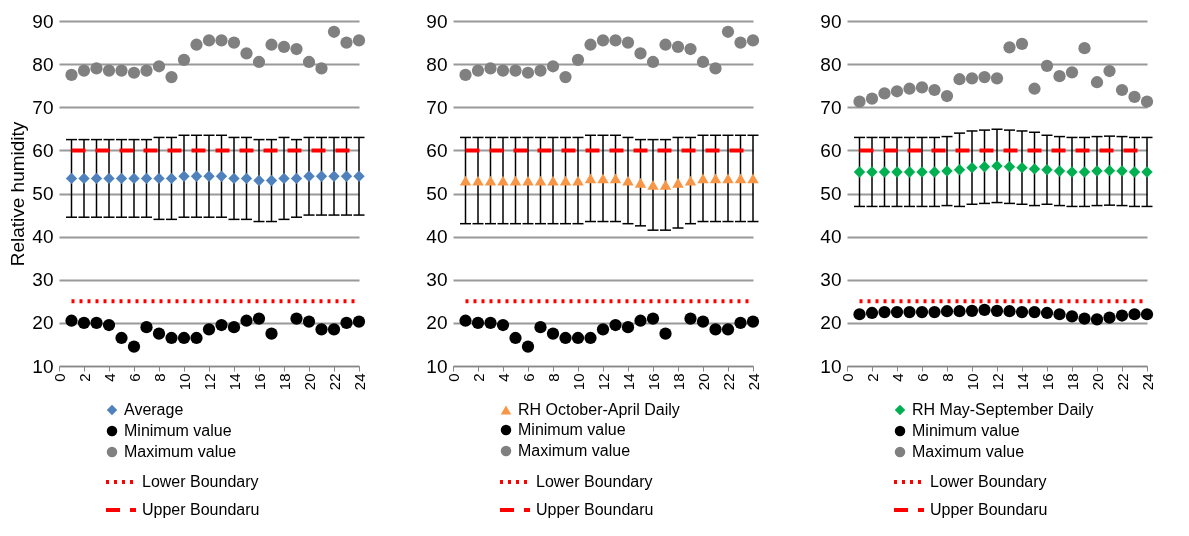 This screenshot has height=536, width=1189. I want to click on x-tick-label: 8, so click(947, 377).